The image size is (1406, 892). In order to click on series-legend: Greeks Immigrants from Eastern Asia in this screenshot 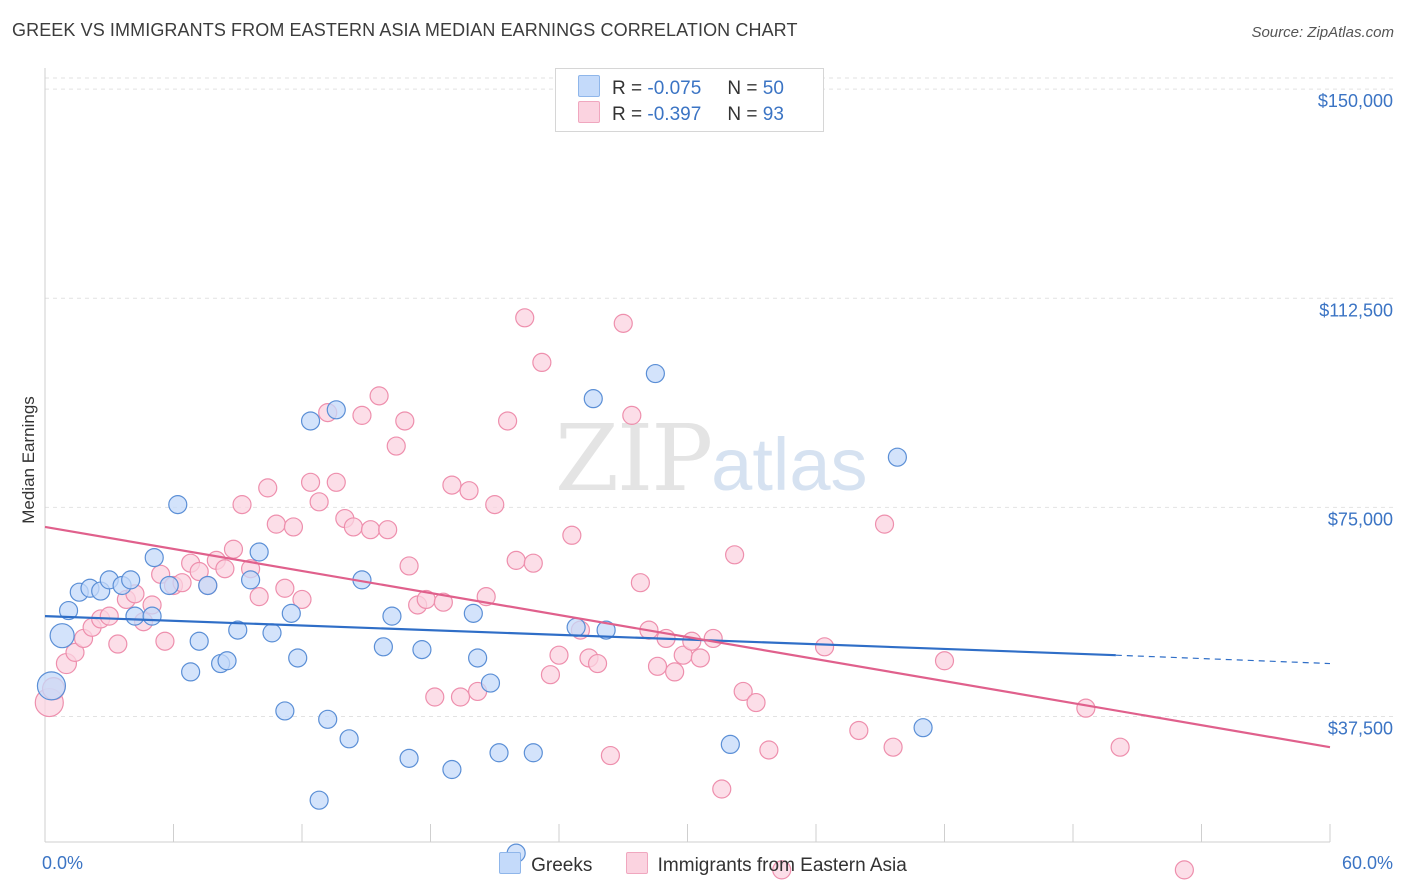, I will do `click(703, 864)`.